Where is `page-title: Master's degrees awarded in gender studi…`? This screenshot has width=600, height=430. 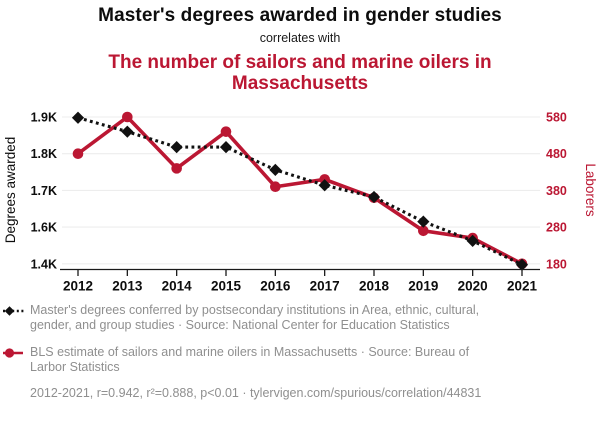
page-title: Master's degrees awarded in gender studi… is located at coordinates (300, 15).